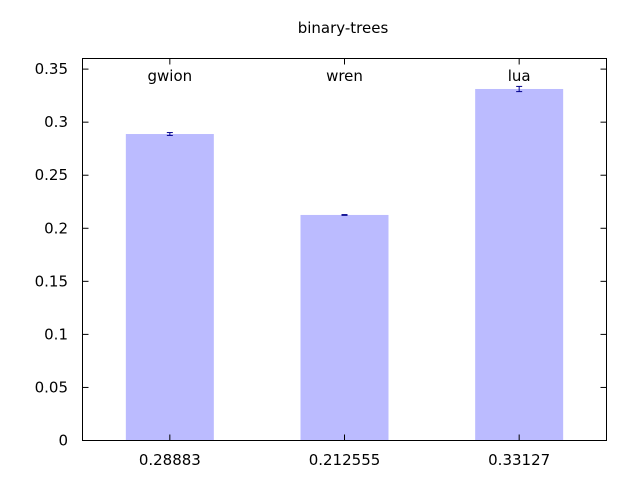  What do you see at coordinates (56, 228) in the screenshot?
I see `y-tick-label: 0.2` at bounding box center [56, 228].